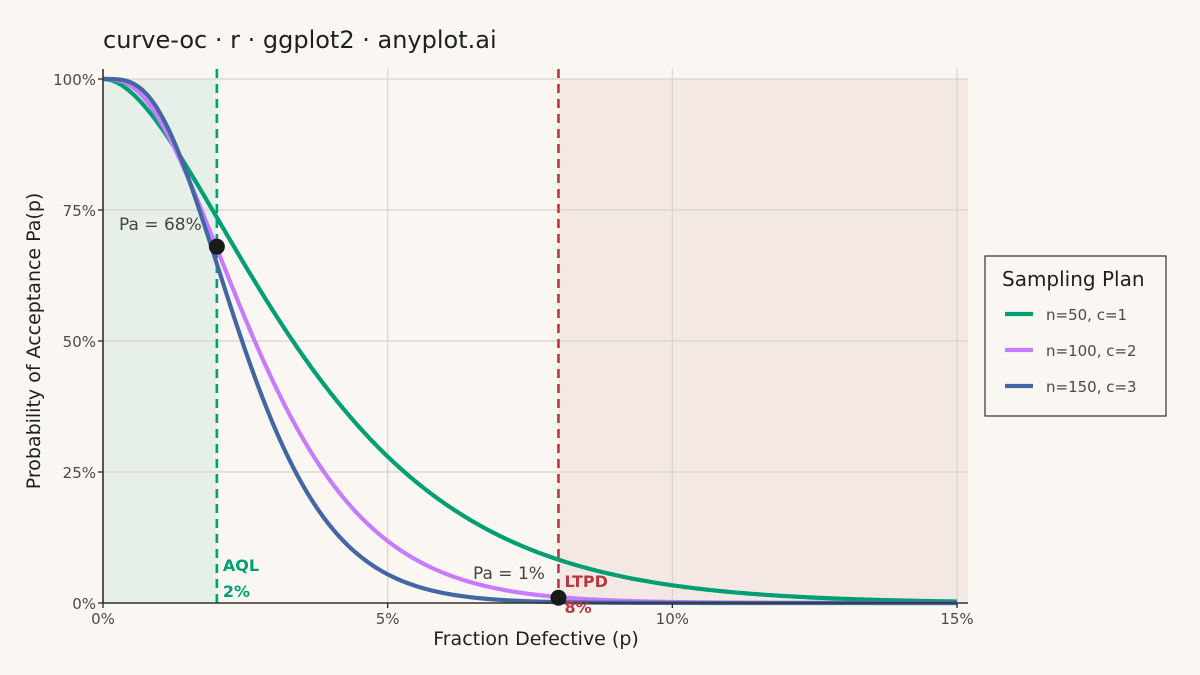  I want to click on legend-label-1: n=100, c=2, so click(1091, 351).